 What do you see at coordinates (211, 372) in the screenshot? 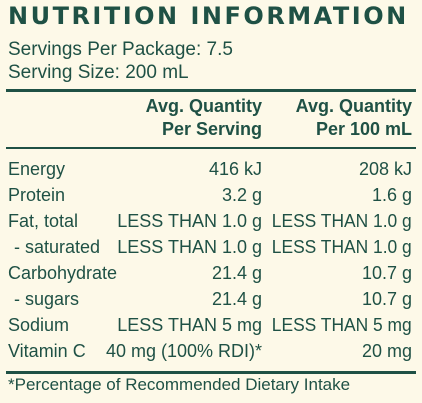
I see `bottom-divider` at bounding box center [211, 372].